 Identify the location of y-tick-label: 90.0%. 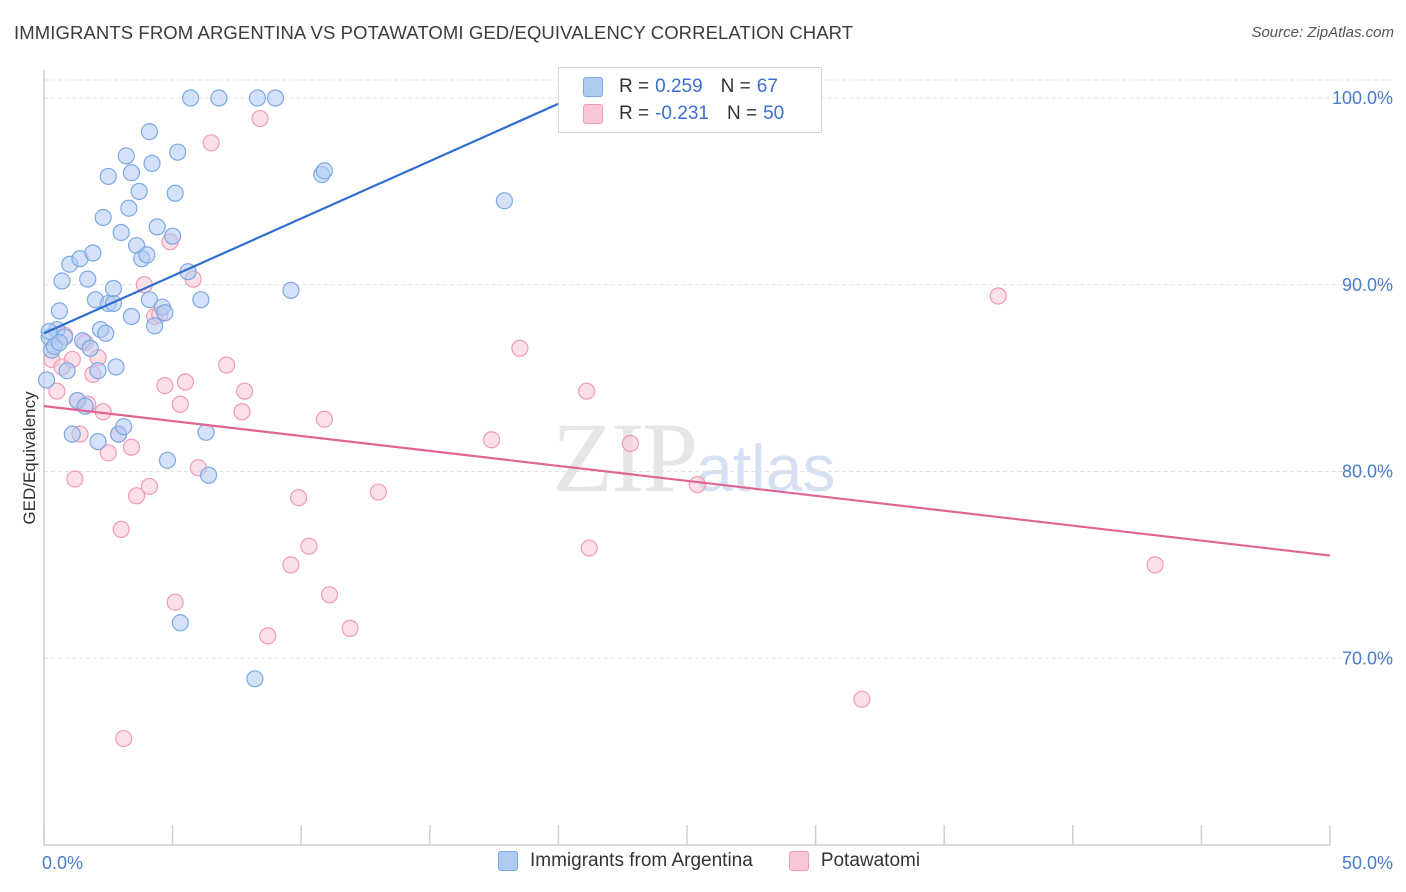
(1367, 285).